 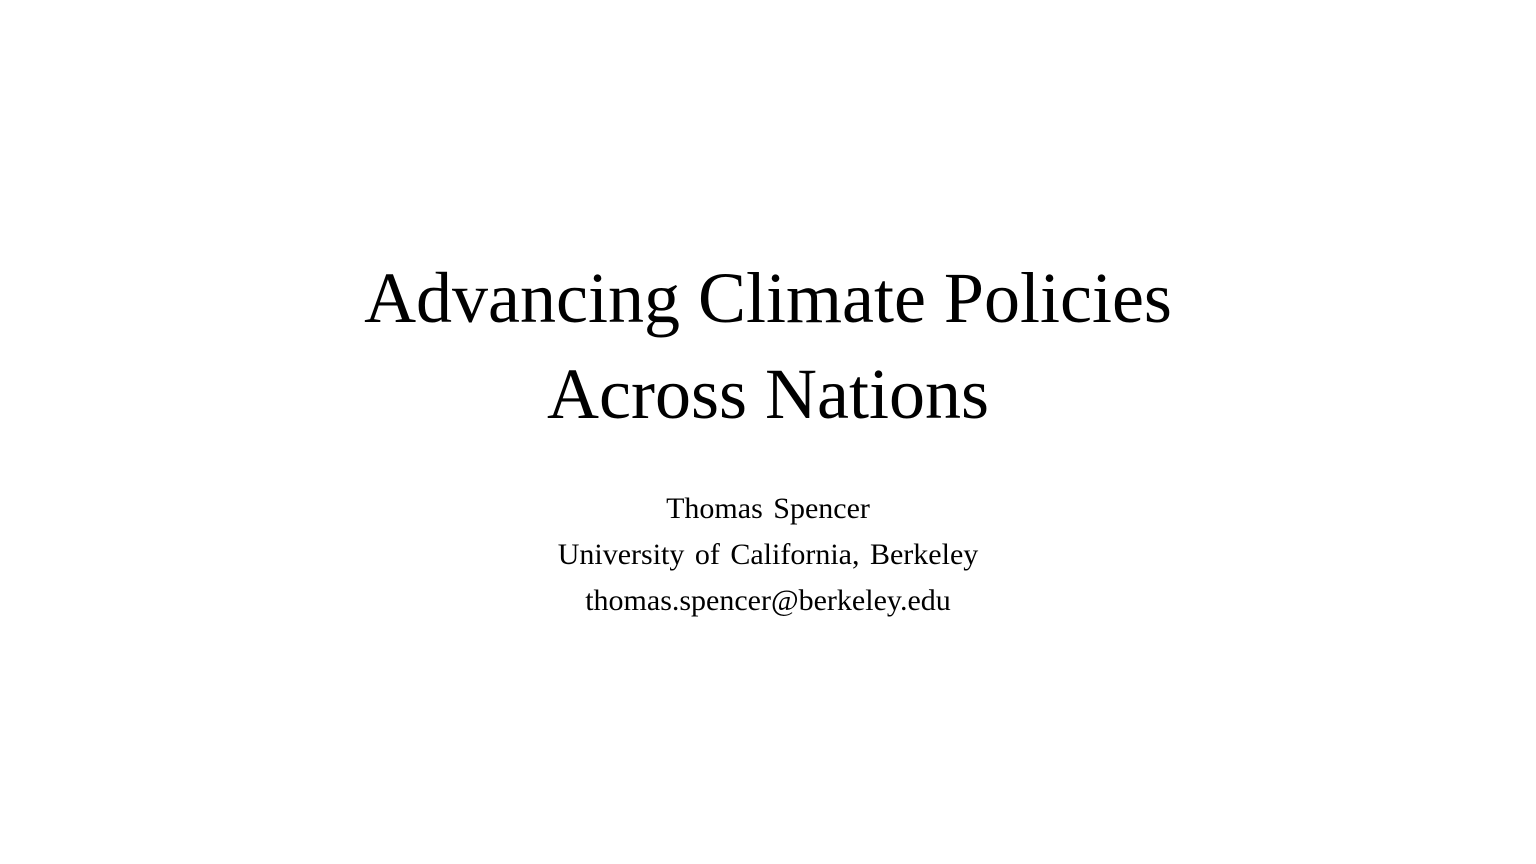 What do you see at coordinates (768, 298) in the screenshot?
I see `title-line-1: Advancing Climate Policies` at bounding box center [768, 298].